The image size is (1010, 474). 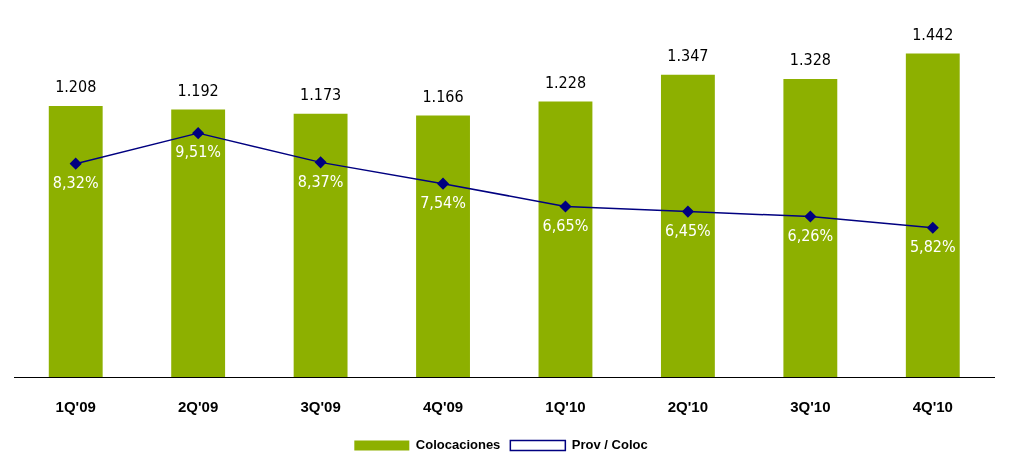 I want to click on data-label: 9,51%, so click(x=198, y=152).